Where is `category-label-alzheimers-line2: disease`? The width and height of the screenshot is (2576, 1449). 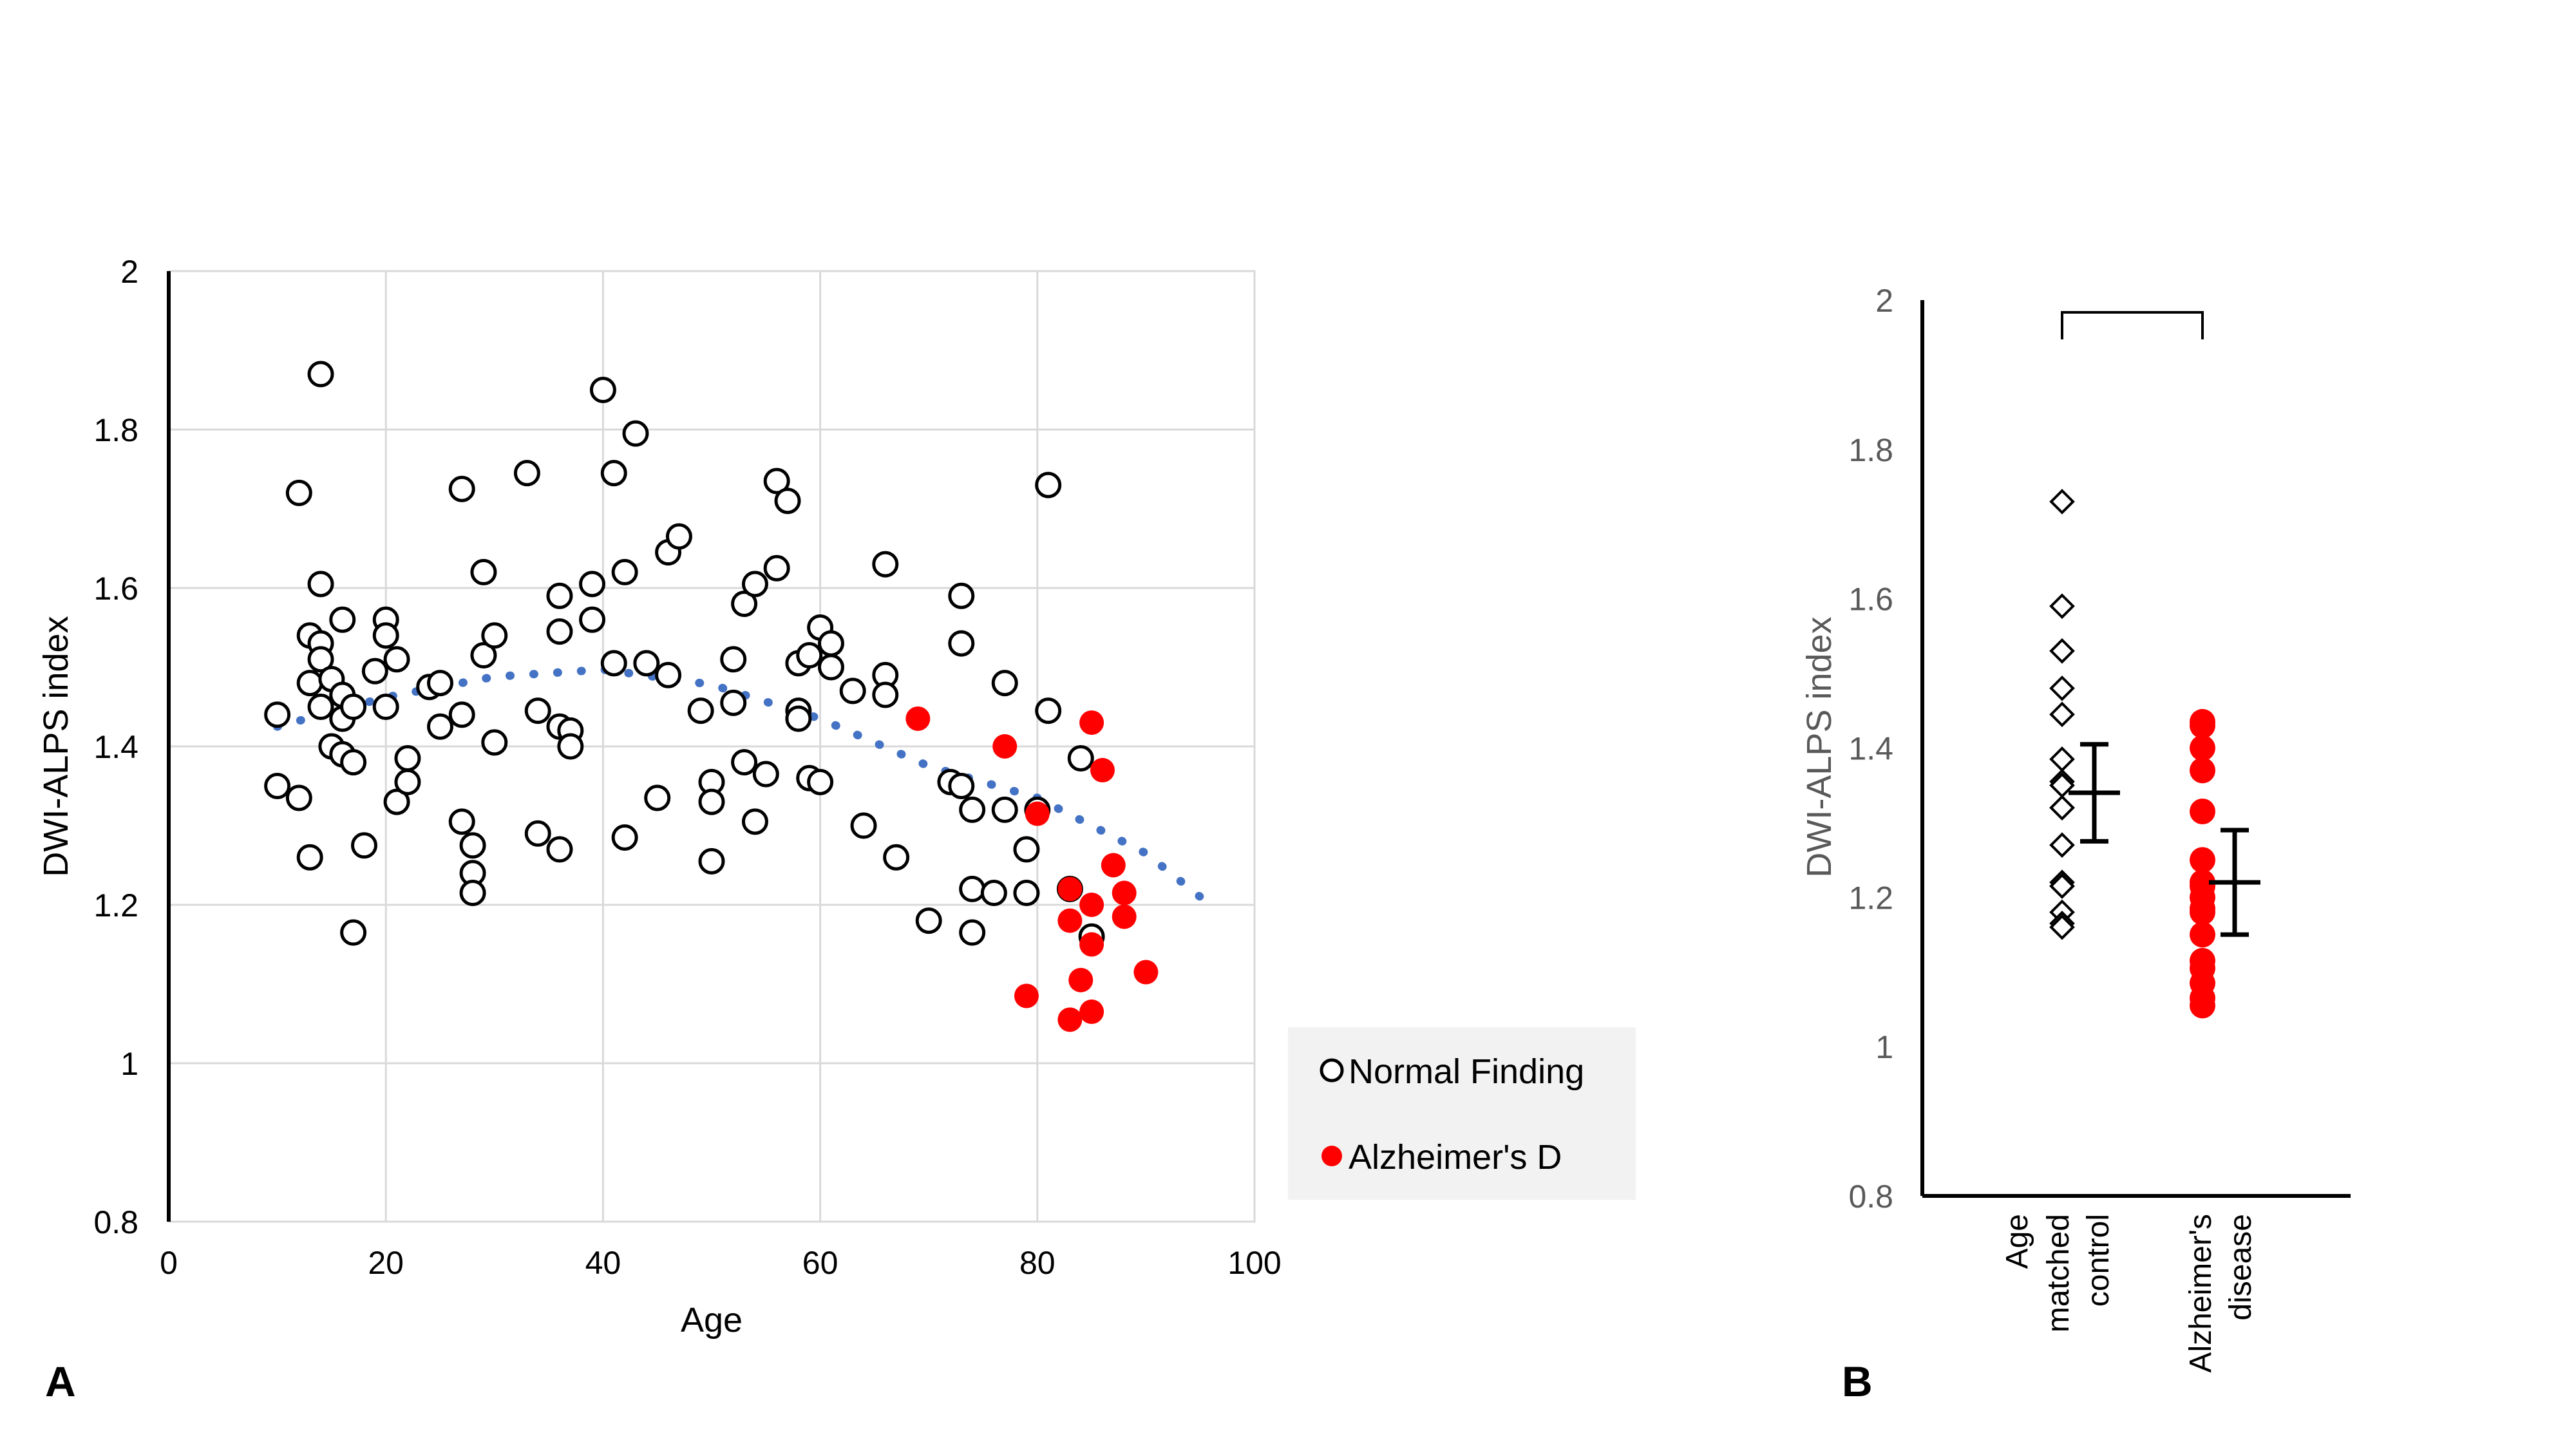 category-label-alzheimers-line2: disease is located at coordinates (2241, 1267).